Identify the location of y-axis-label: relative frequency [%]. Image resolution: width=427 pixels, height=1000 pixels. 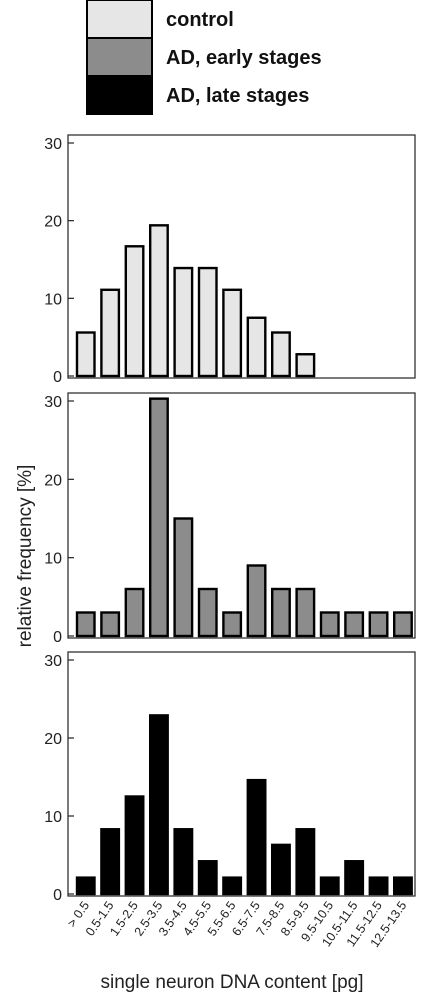
(25, 556).